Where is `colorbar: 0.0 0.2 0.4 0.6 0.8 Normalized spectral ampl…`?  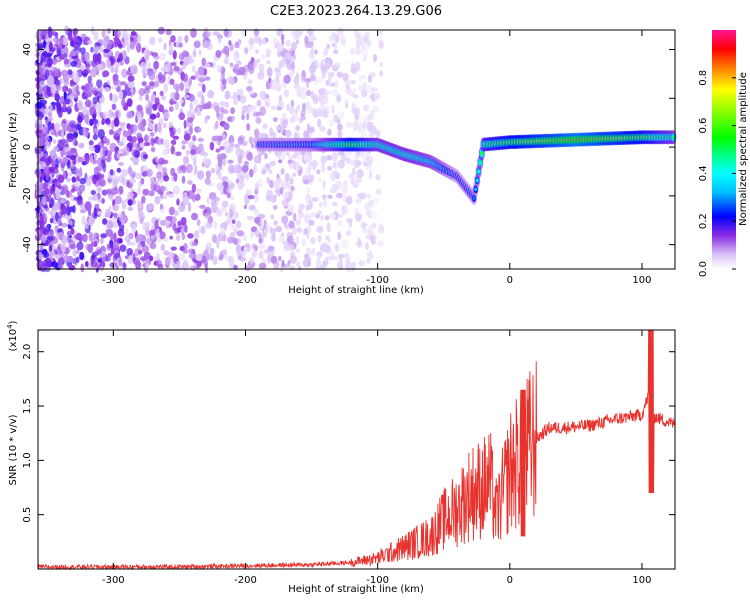
colorbar: 0.0 0.2 0.4 0.6 0.8 Normalized spectral ampl… is located at coordinates (723, 153).